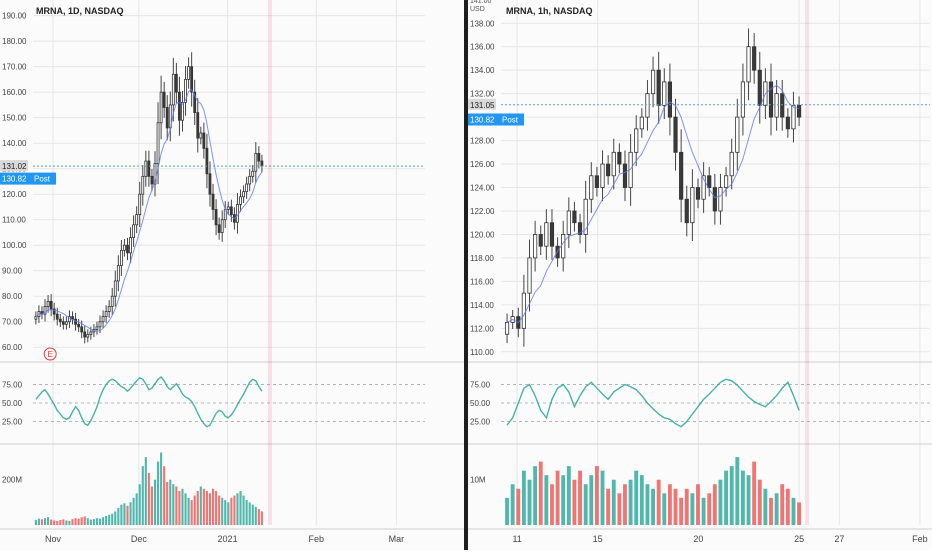  I want to click on time-tick-label: 11, so click(516, 539).